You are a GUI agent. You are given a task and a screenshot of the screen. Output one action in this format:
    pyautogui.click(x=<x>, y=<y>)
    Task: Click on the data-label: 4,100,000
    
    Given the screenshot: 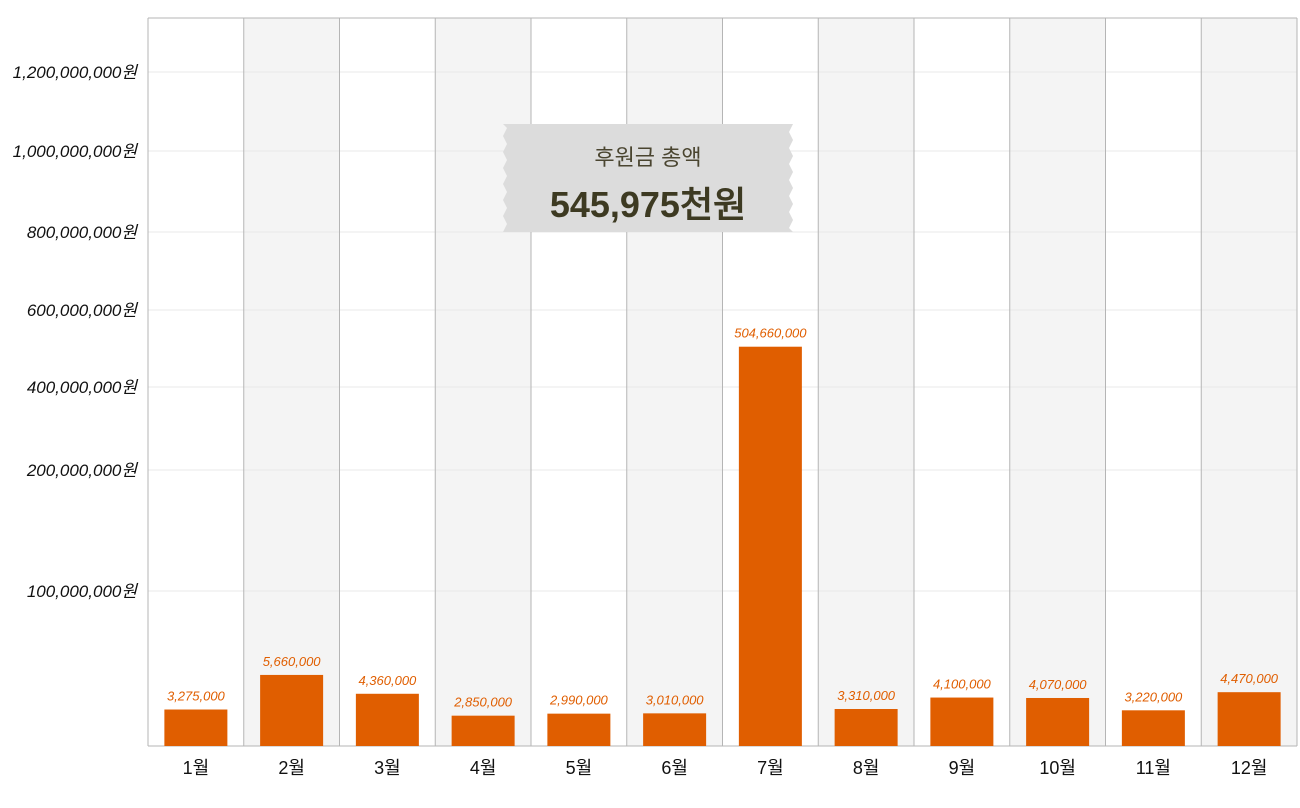 What is the action you would take?
    pyautogui.click(x=962, y=684)
    